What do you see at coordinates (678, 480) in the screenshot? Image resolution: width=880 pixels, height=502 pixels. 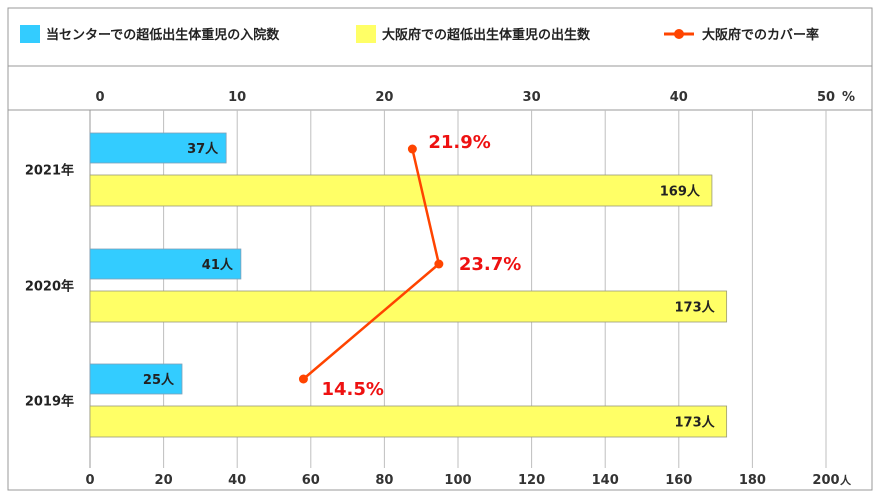 I see `bottom-tick-label: 160` at bounding box center [678, 480].